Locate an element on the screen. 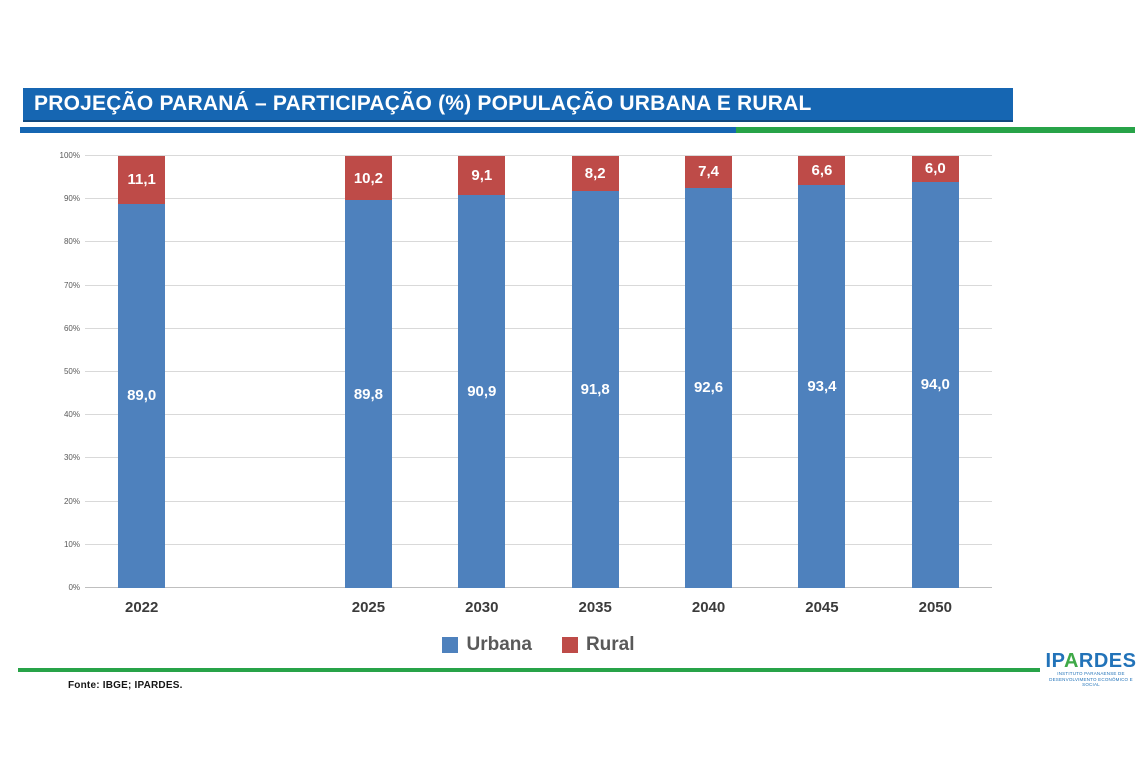 The image size is (1140, 759). urbana-value-label: 89,0 is located at coordinates (142, 396).